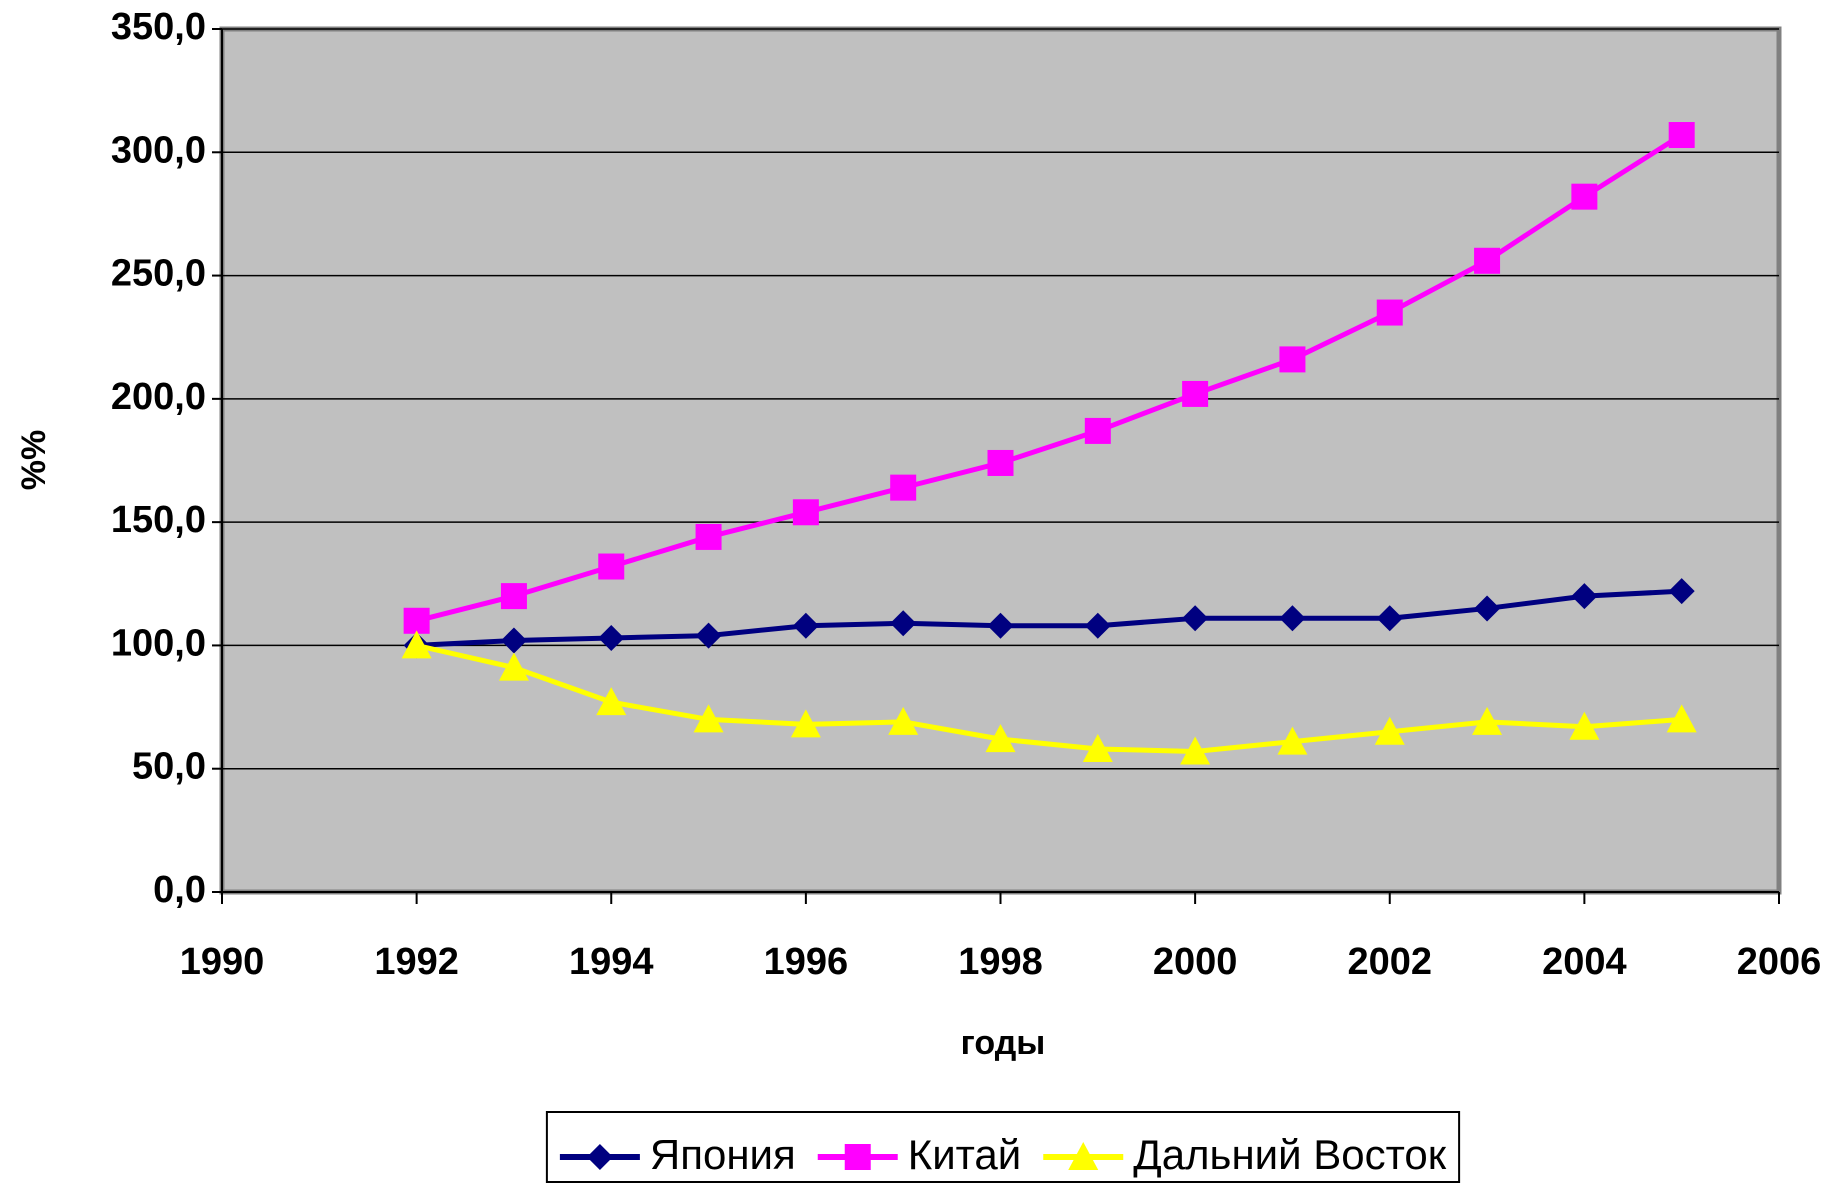 The image size is (1829, 1185). I want to click on legend-item: Китай, so click(919, 1154).